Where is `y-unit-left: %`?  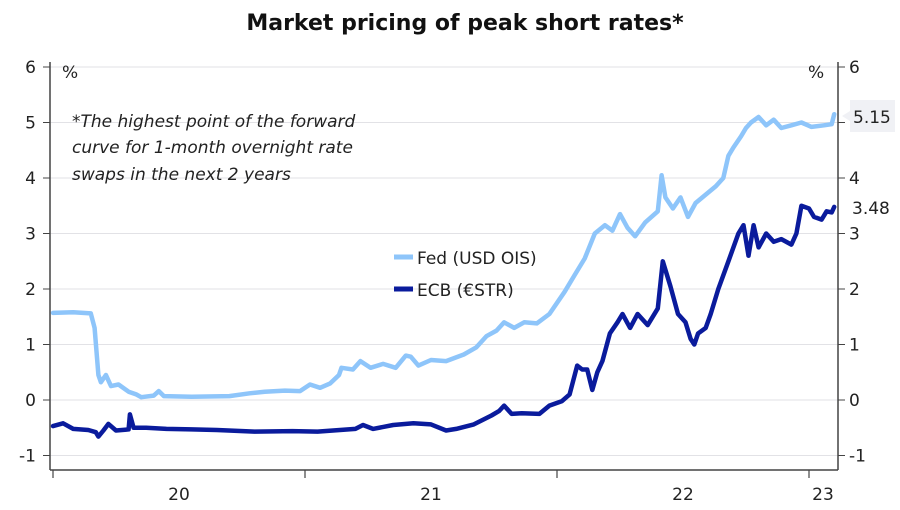 y-unit-left: % is located at coordinates (70, 73).